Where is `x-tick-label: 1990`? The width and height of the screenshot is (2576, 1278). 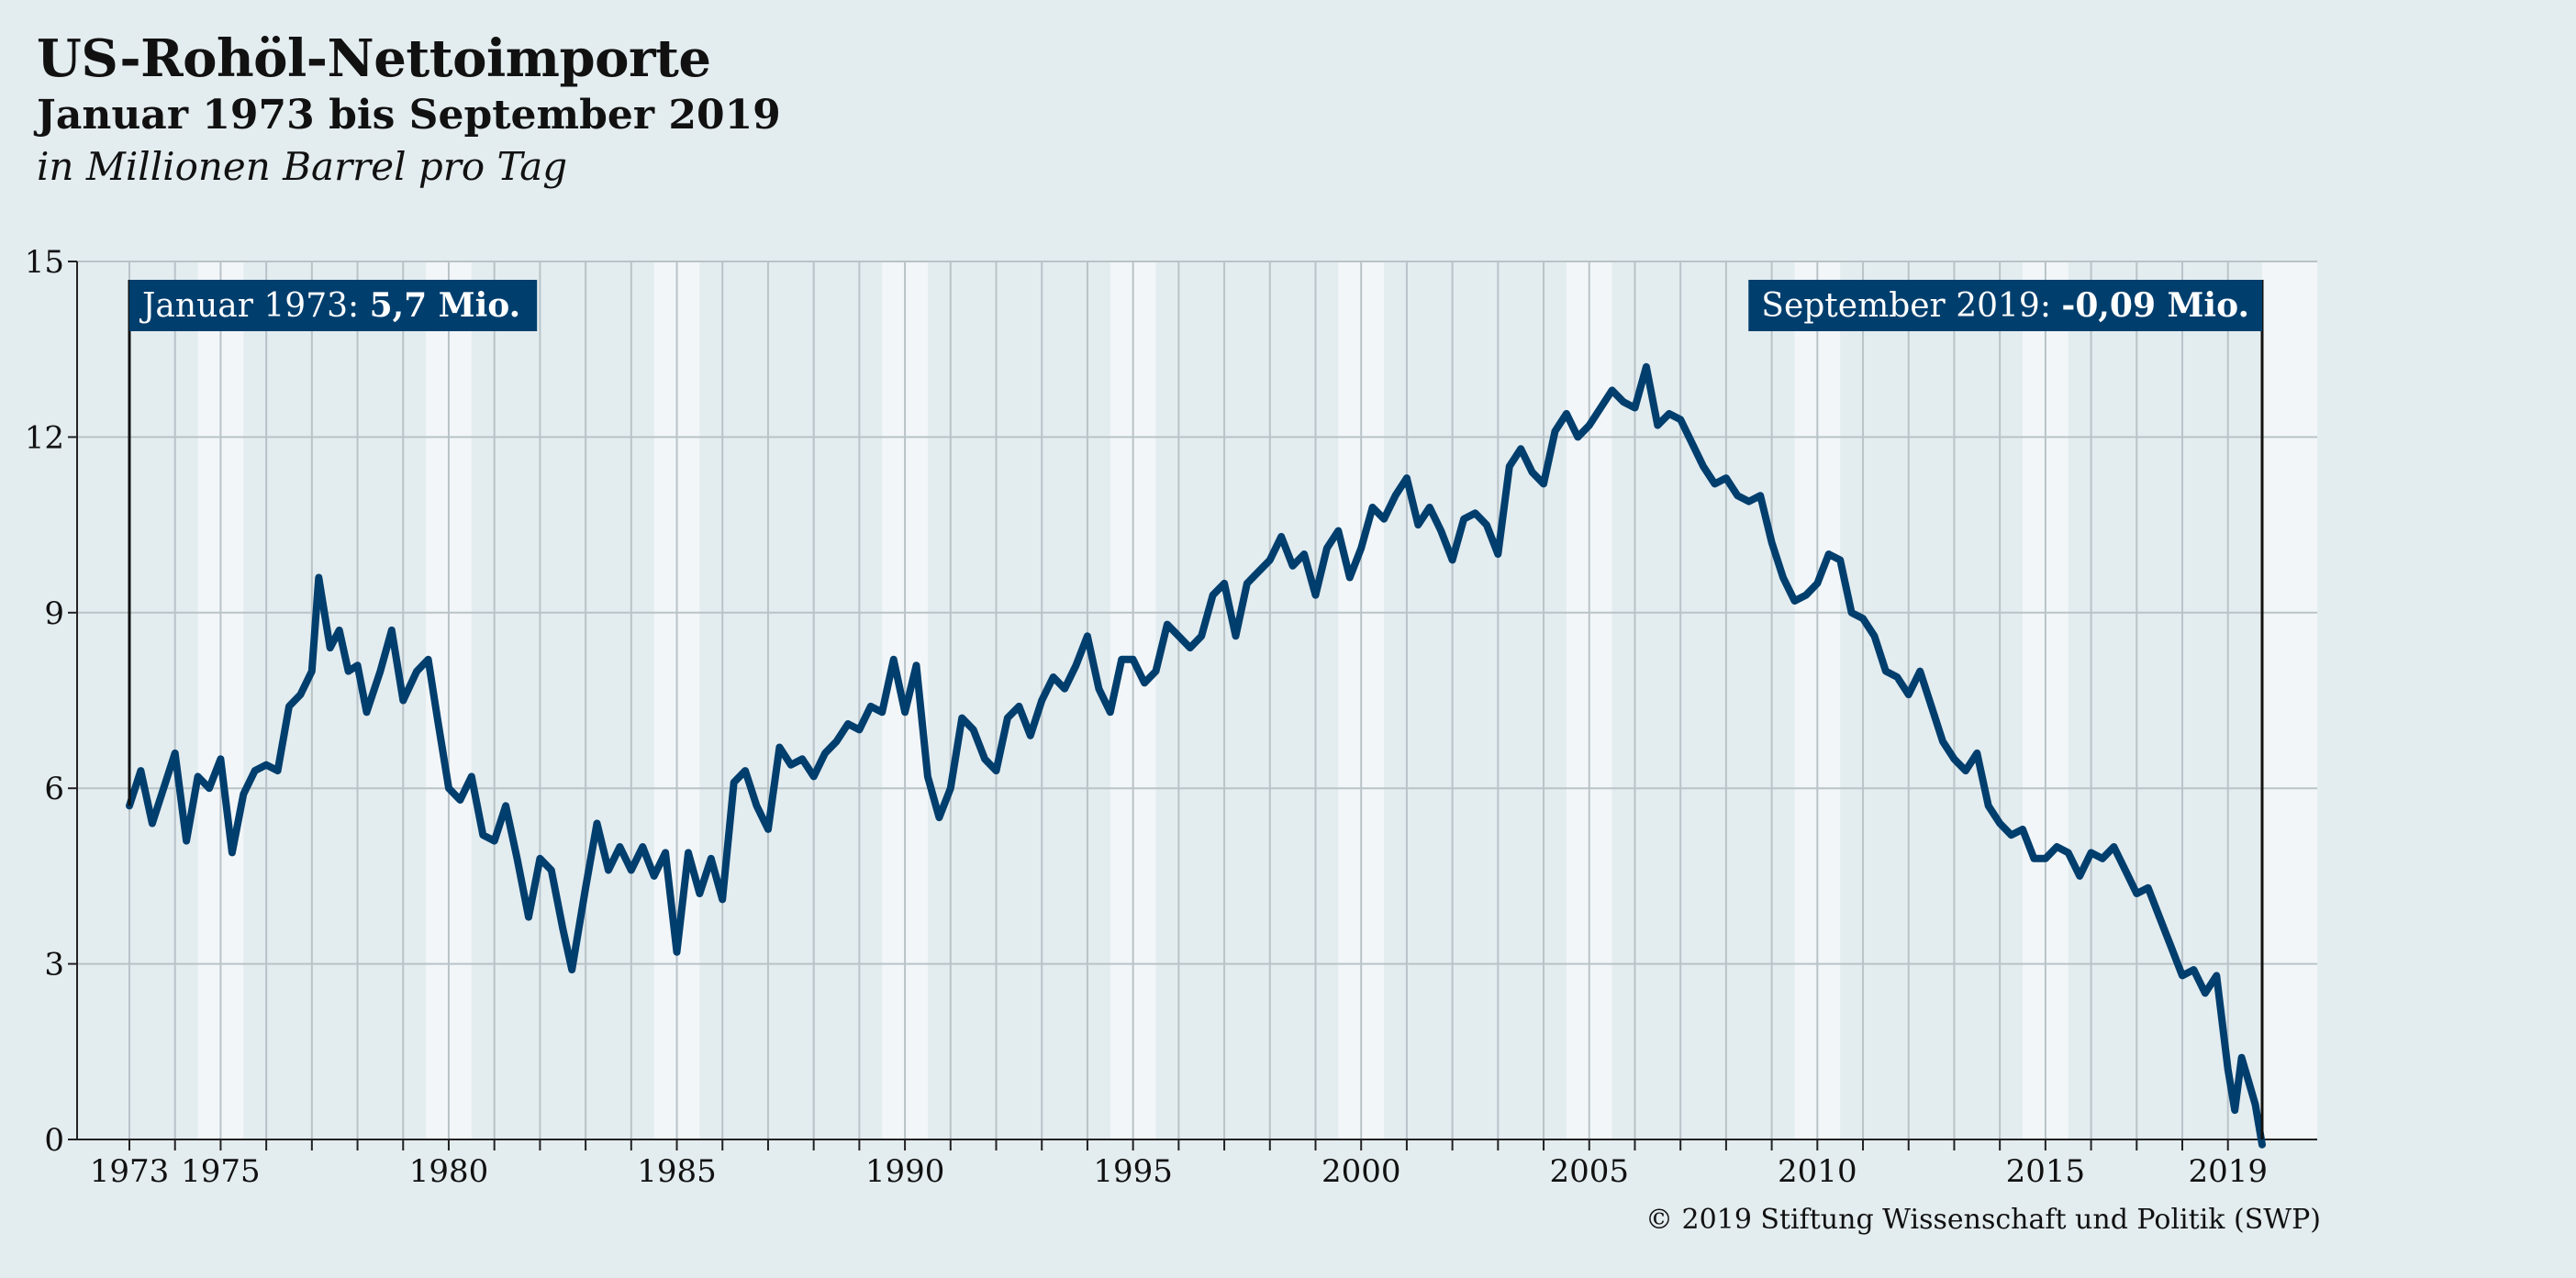
x-tick-label: 1990 is located at coordinates (905, 1171).